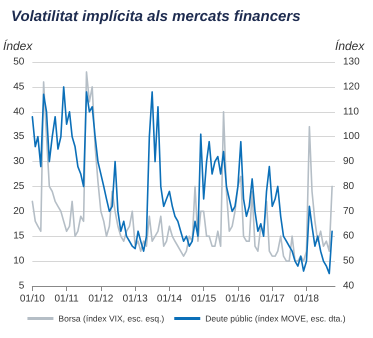  What do you see at coordinates (349, 261) in the screenshot?
I see `y2-tick-label: 50` at bounding box center [349, 261].